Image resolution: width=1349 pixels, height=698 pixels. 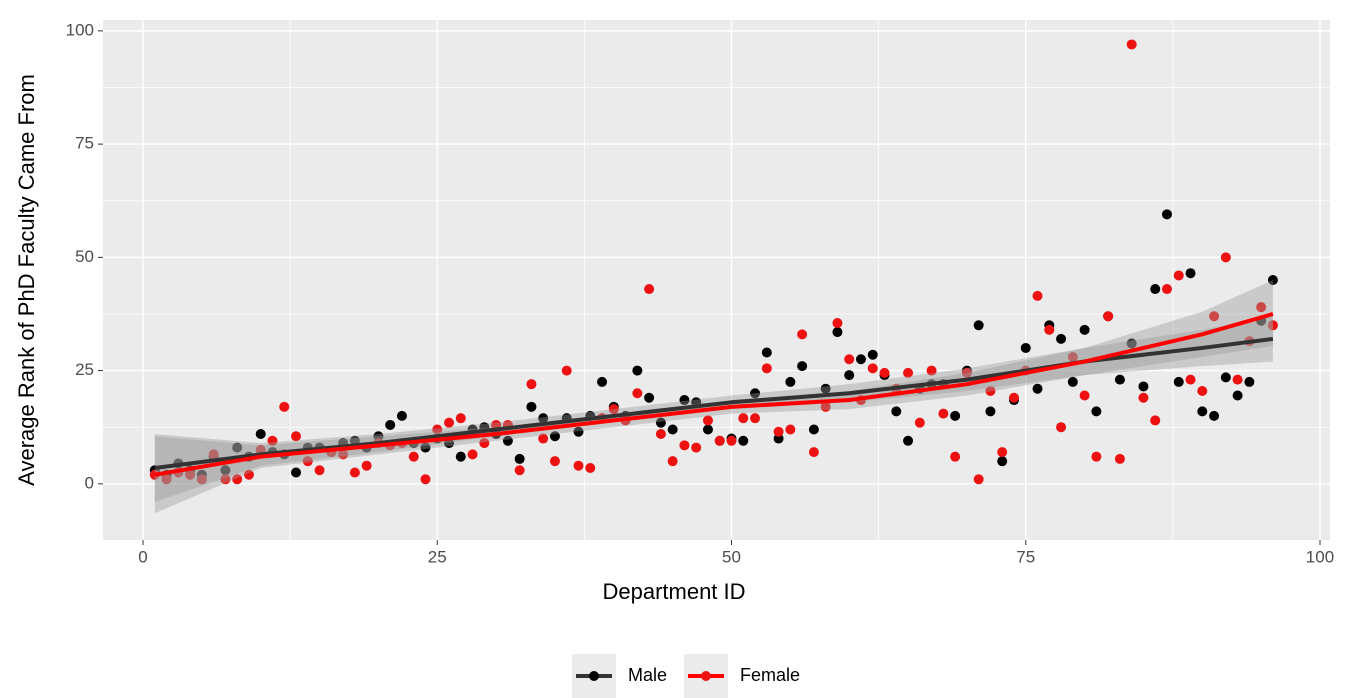 I want to click on y-tick-label: 100, so click(x=80, y=29).